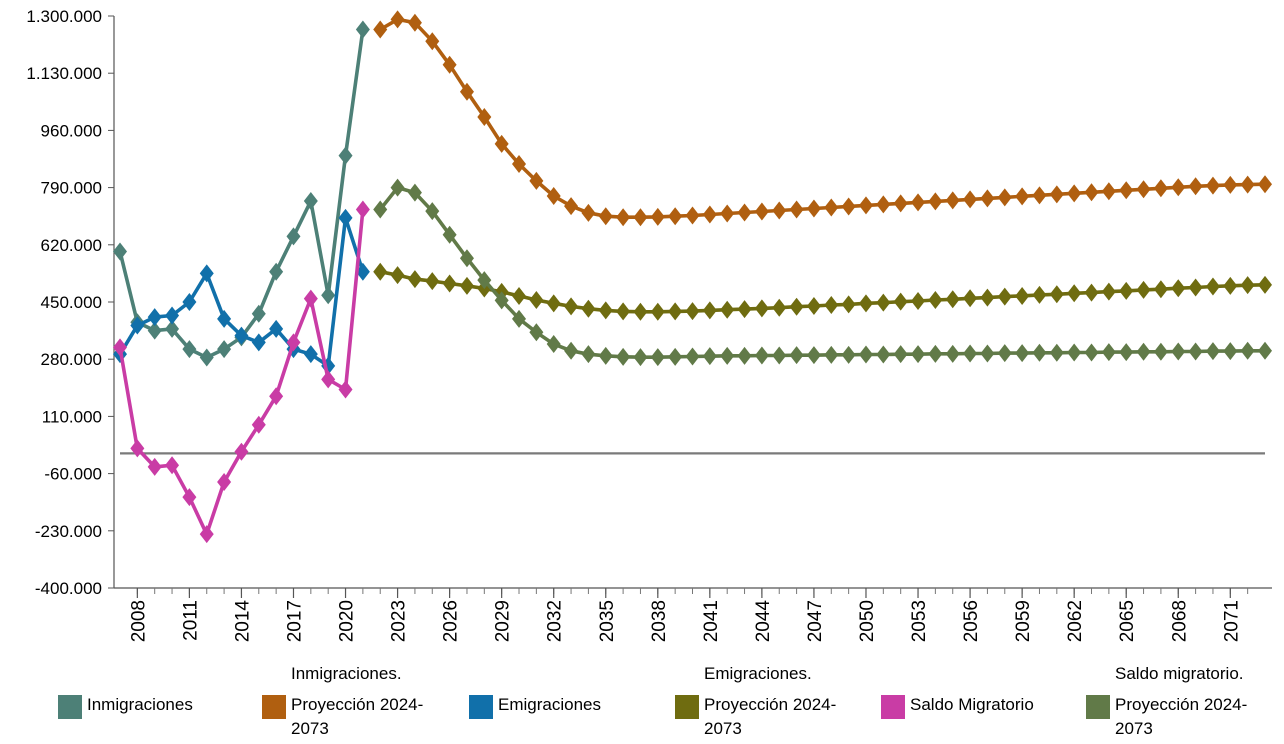 The image size is (1284, 744). I want to click on legend-label: Proyección 2024-2073, so click(770, 716).